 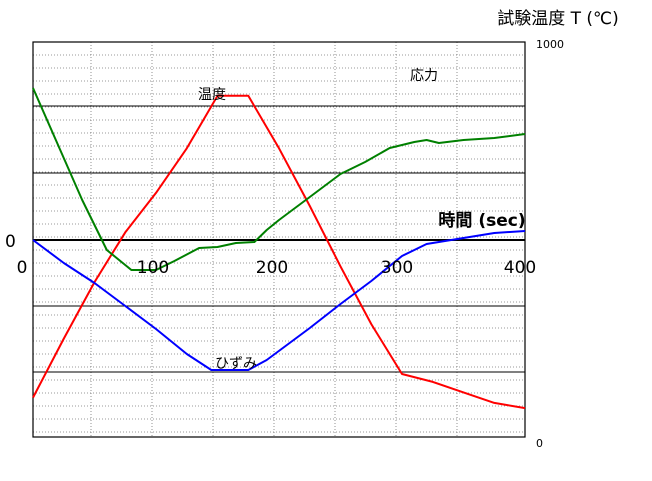 What do you see at coordinates (153, 268) in the screenshot?
I see `x-tick-100: 100` at bounding box center [153, 268].